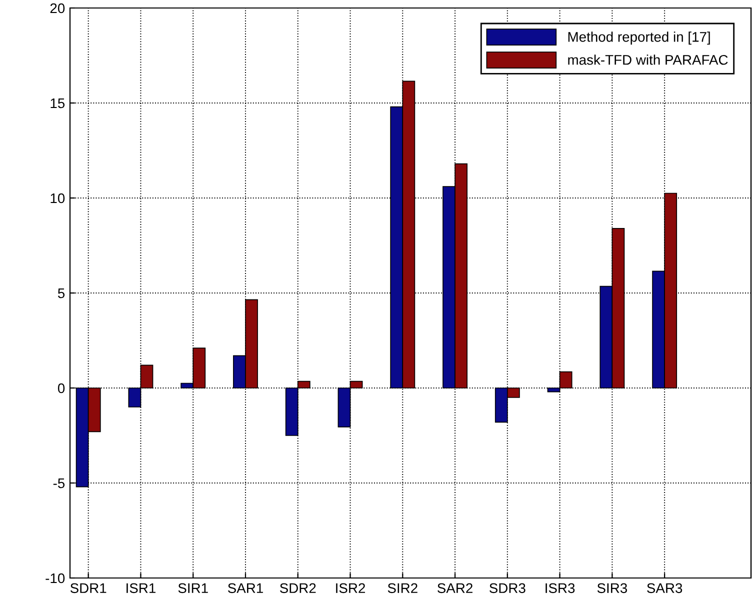  What do you see at coordinates (455, 588) in the screenshot?
I see `x-tick-label: SAR2` at bounding box center [455, 588].